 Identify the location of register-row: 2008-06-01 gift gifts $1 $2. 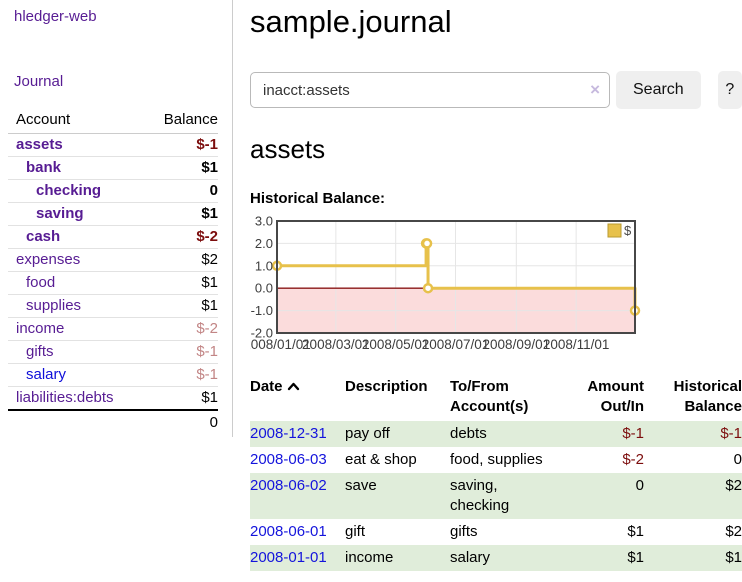
(496, 532).